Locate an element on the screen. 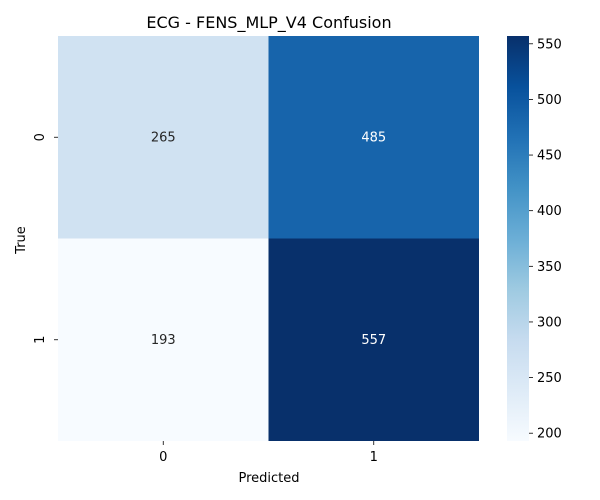  colorbar-tick-label: 500 is located at coordinates (549, 100).